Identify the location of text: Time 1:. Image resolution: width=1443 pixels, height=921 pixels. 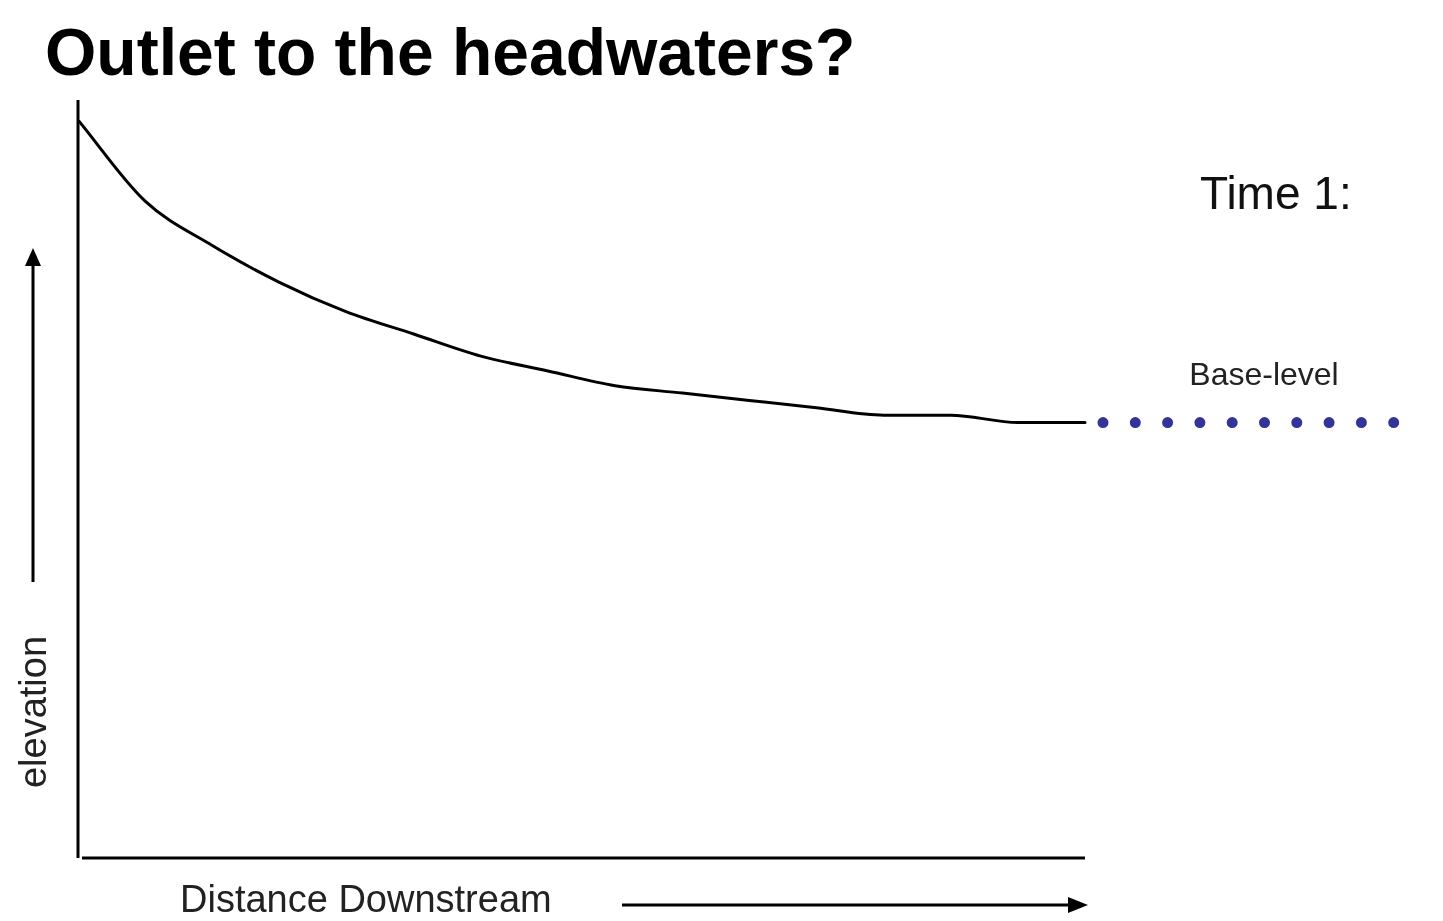
(1276, 193).